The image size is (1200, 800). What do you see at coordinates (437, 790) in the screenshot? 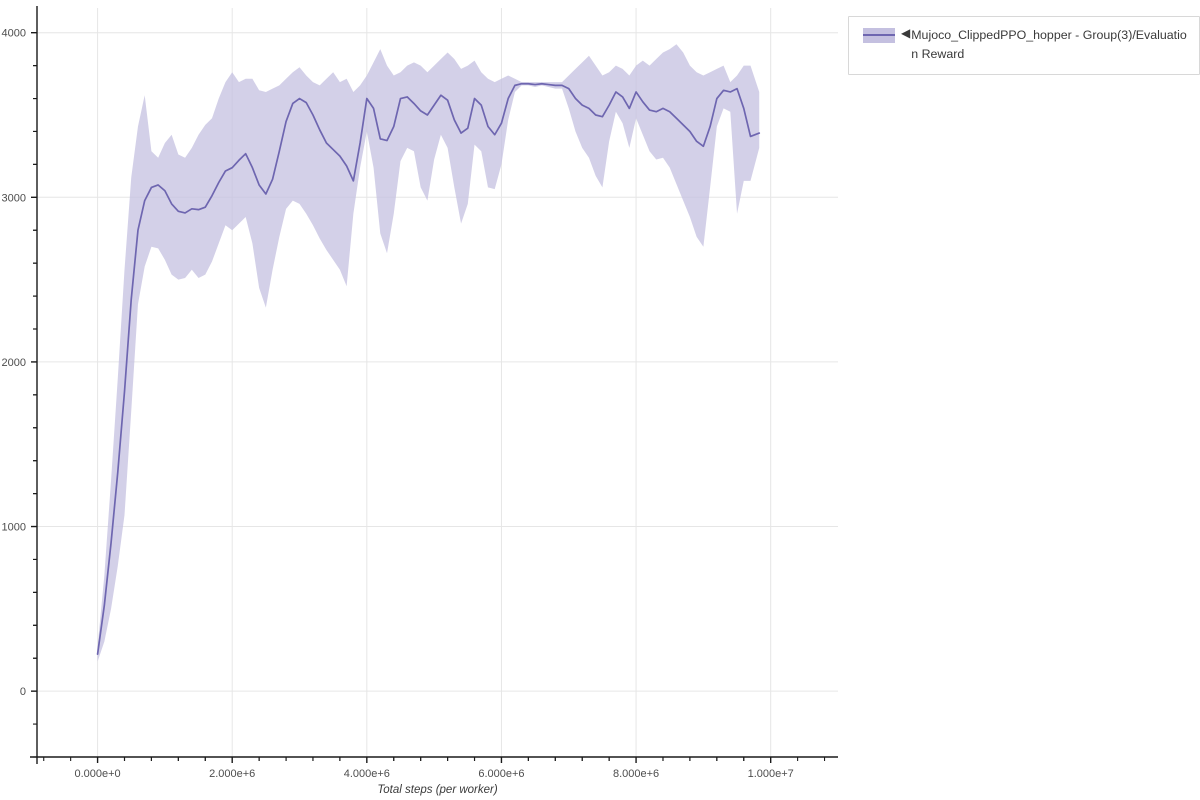
I see `x-axis-title: Total steps (per worker)` at bounding box center [437, 790].